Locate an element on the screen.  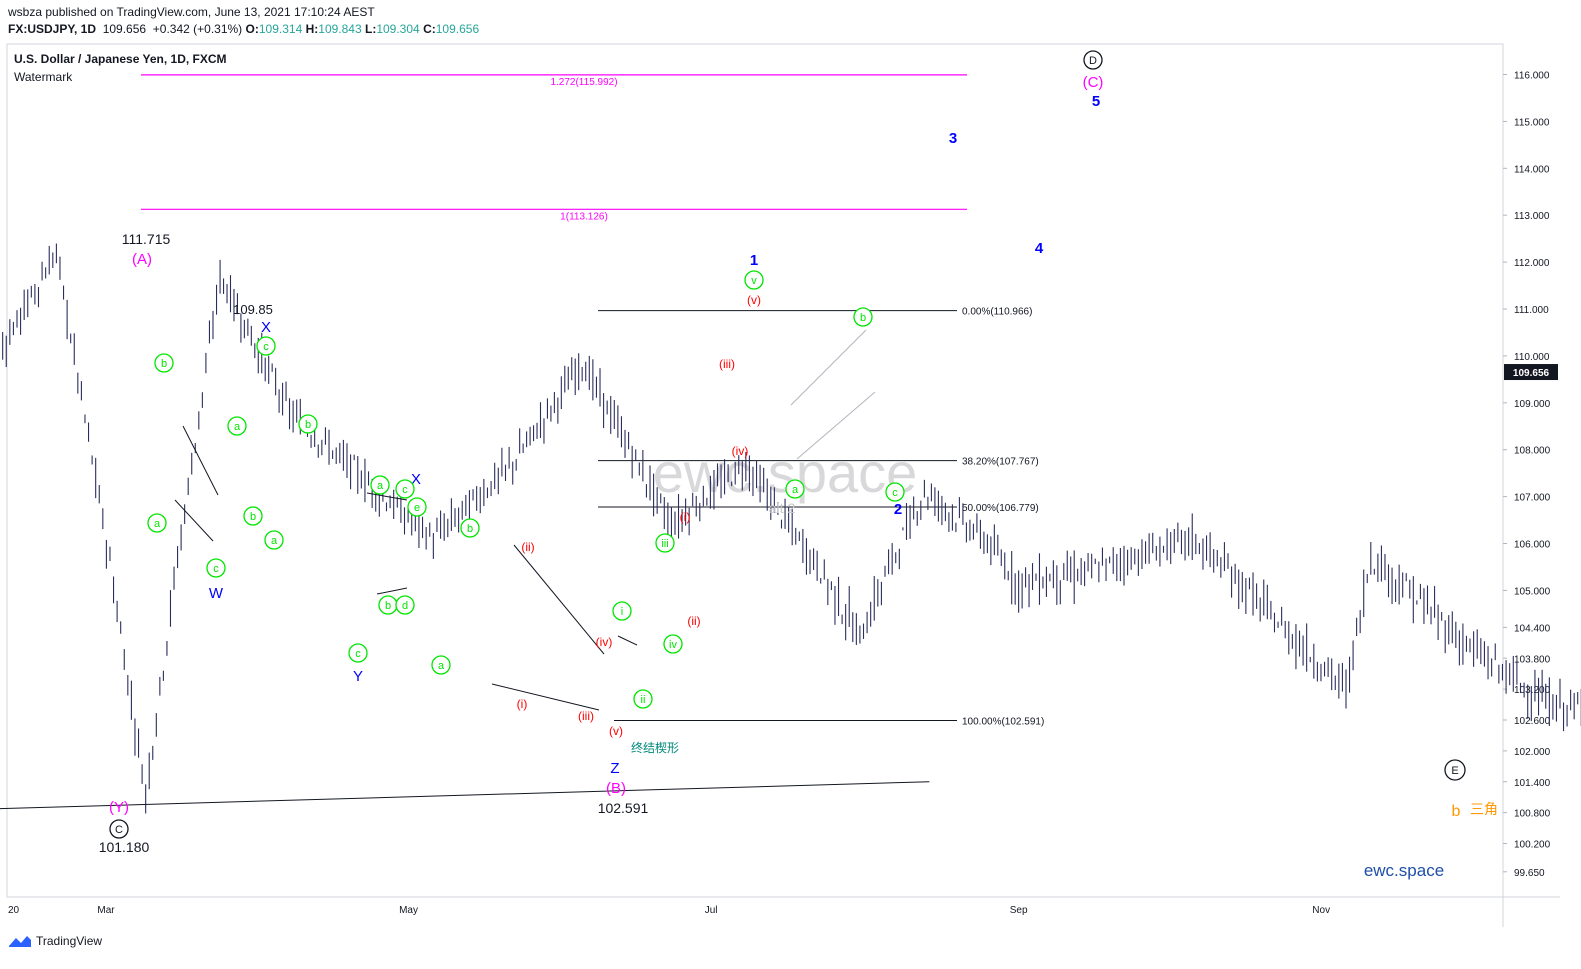
chart-title: U.S. Dollar / Japanese Yen, 1D, FXCM is located at coordinates (120, 59).